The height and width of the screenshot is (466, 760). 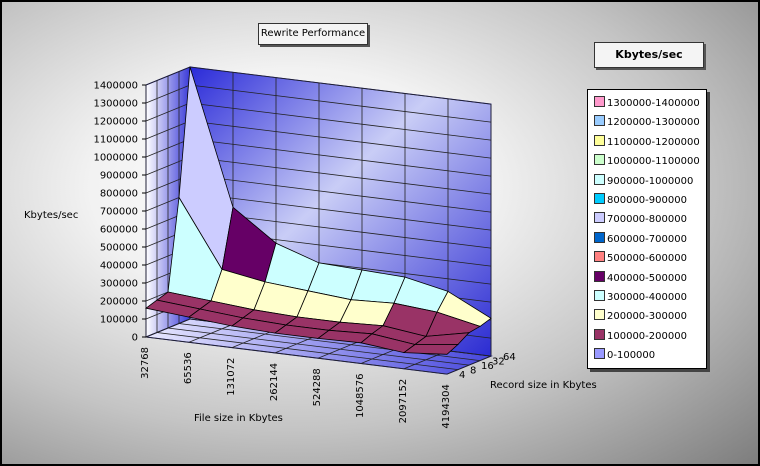 I want to click on legend-item: 0-100000, so click(x=625, y=355).